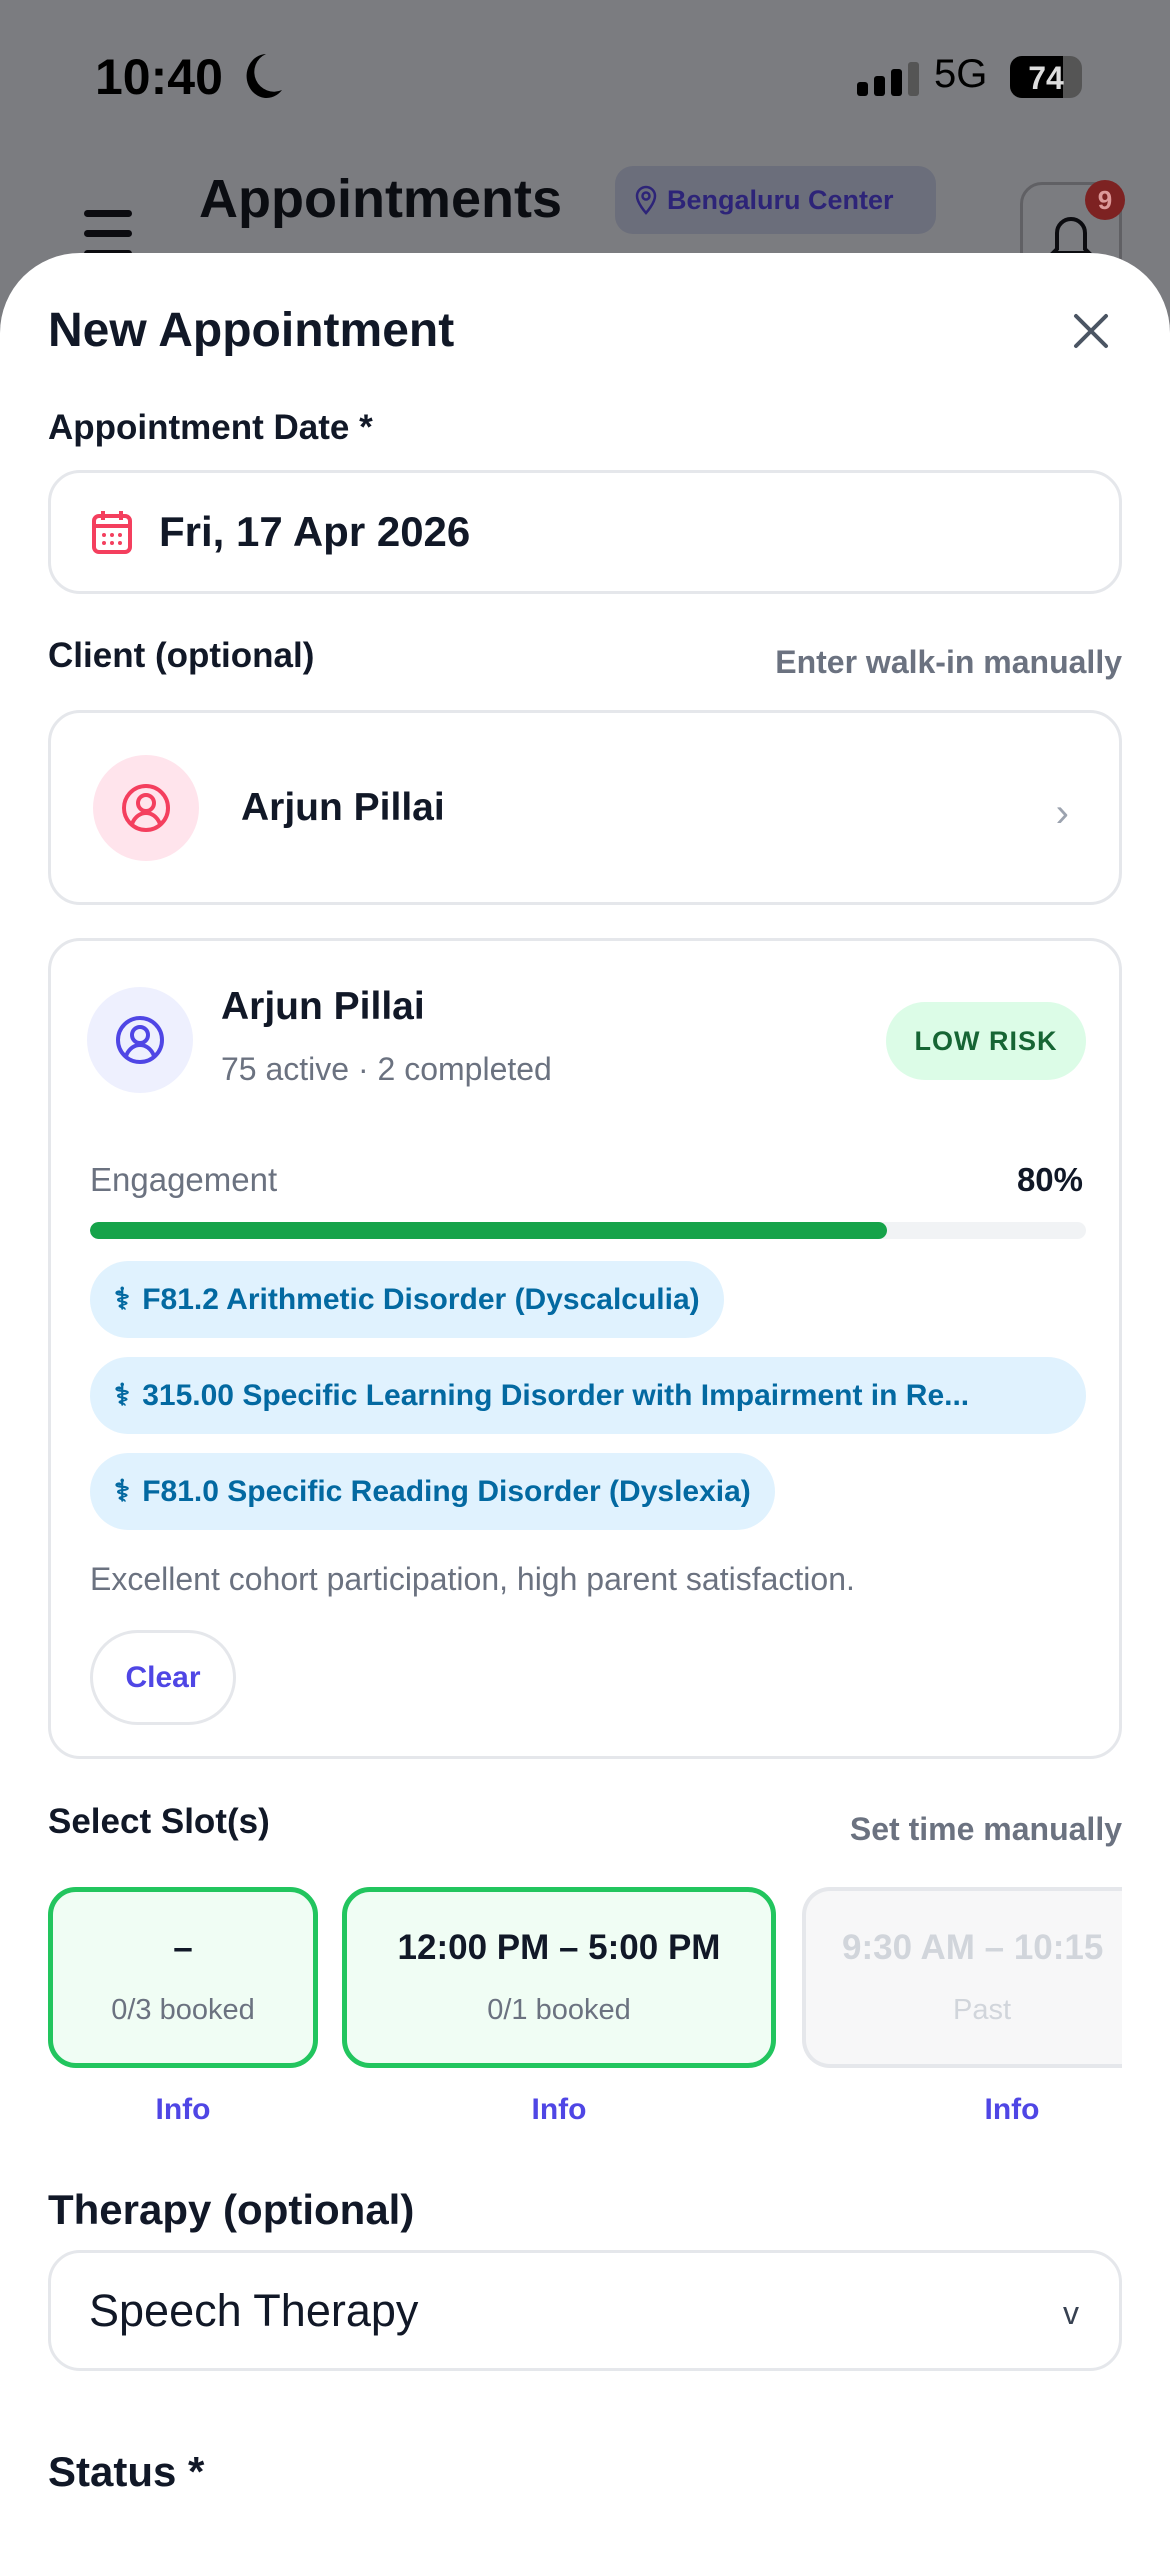  What do you see at coordinates (181, 655) in the screenshot?
I see `client-label: Client (optional)` at bounding box center [181, 655].